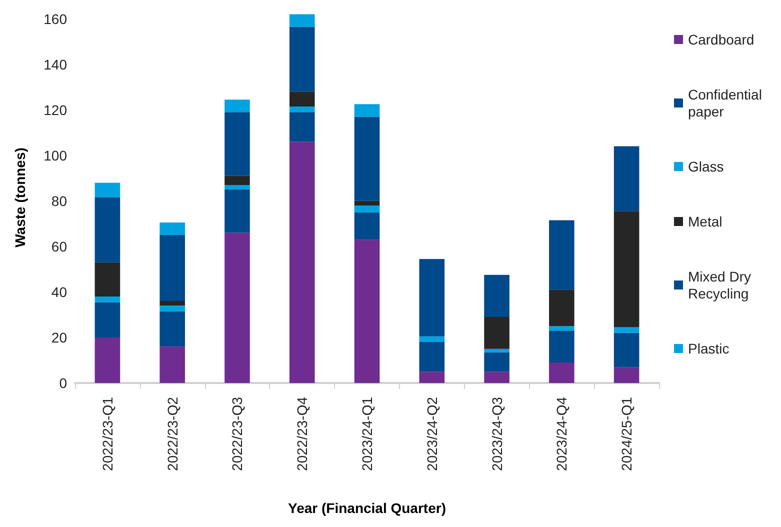  I want to click on y-axis-title: Waste (tonnes), so click(20, 198).